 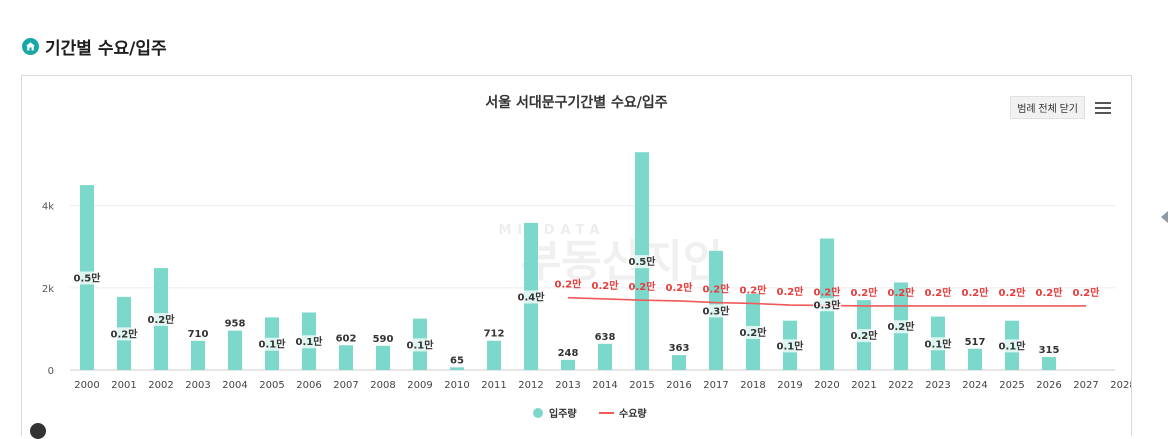 I want to click on x-tick-label: 2026, so click(x=1048, y=385).